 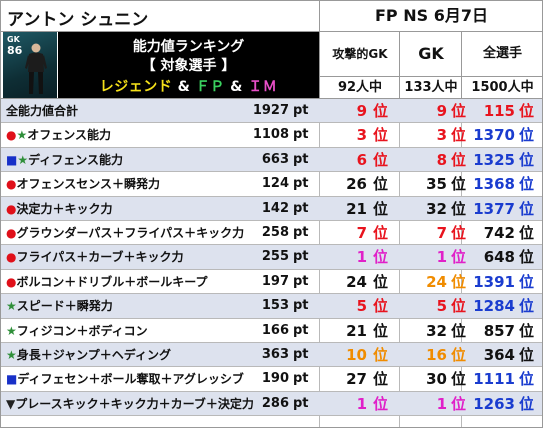 I want to click on title-amp-1: &, so click(x=184, y=87).